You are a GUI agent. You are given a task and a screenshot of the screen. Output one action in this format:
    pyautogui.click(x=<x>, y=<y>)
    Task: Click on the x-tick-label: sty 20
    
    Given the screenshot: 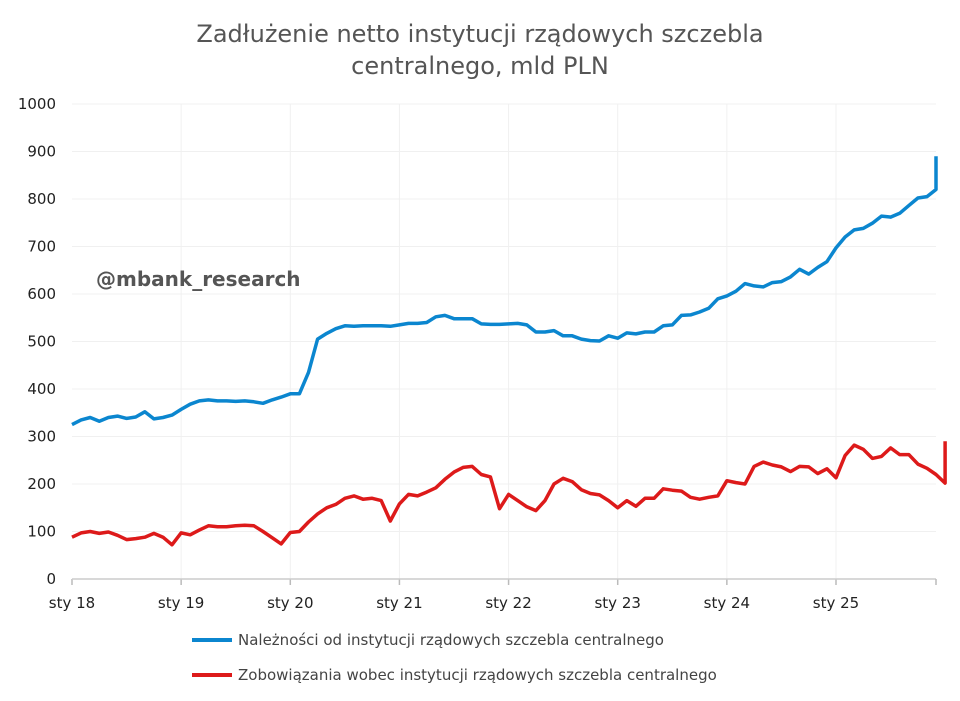 What is the action you would take?
    pyautogui.click(x=290, y=603)
    